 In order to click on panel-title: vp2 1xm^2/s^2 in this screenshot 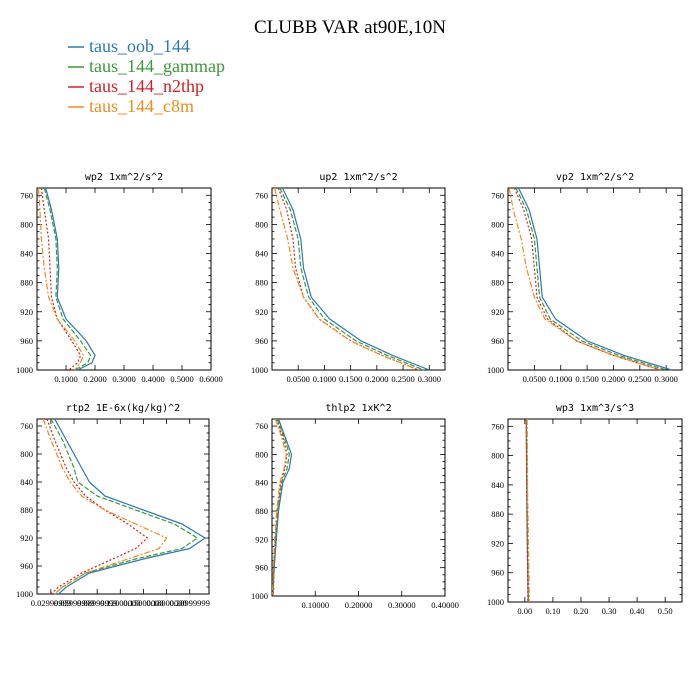, I will do `click(595, 177)`.